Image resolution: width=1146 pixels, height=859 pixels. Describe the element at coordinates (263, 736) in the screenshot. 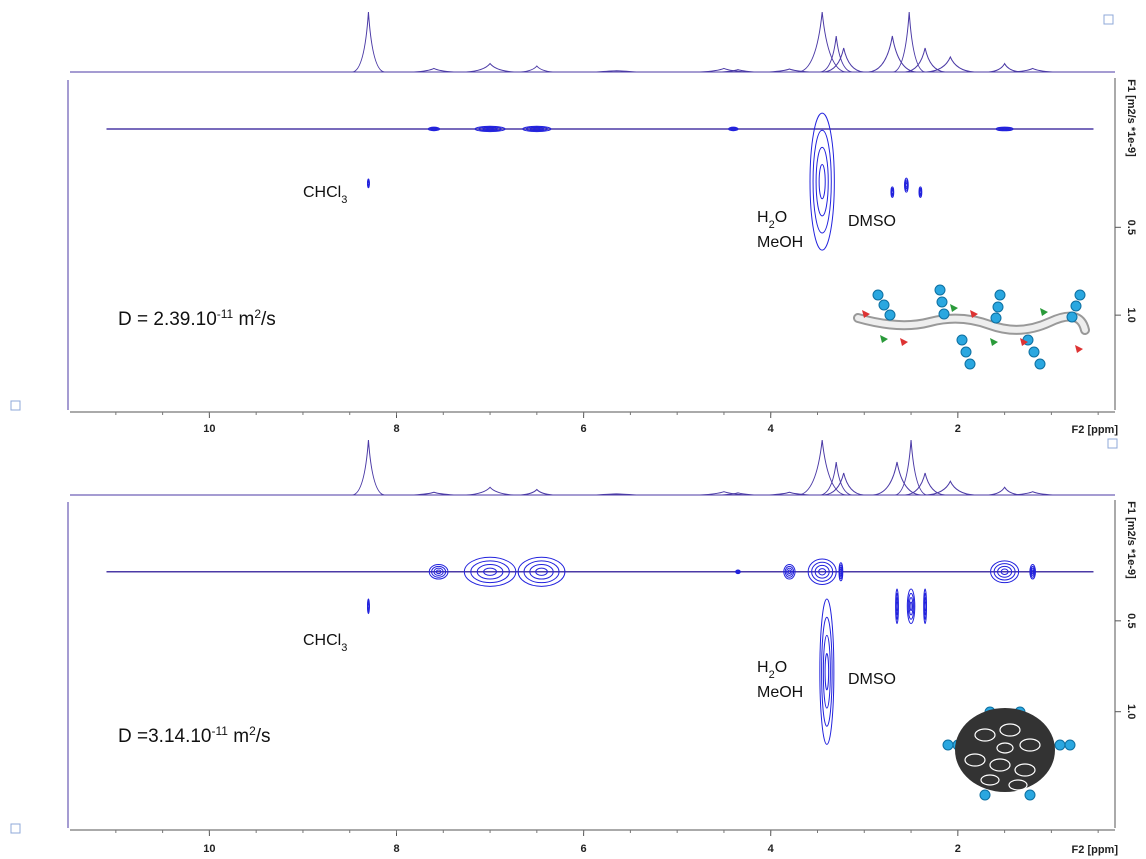

I see `annotation-part: /s` at that location.